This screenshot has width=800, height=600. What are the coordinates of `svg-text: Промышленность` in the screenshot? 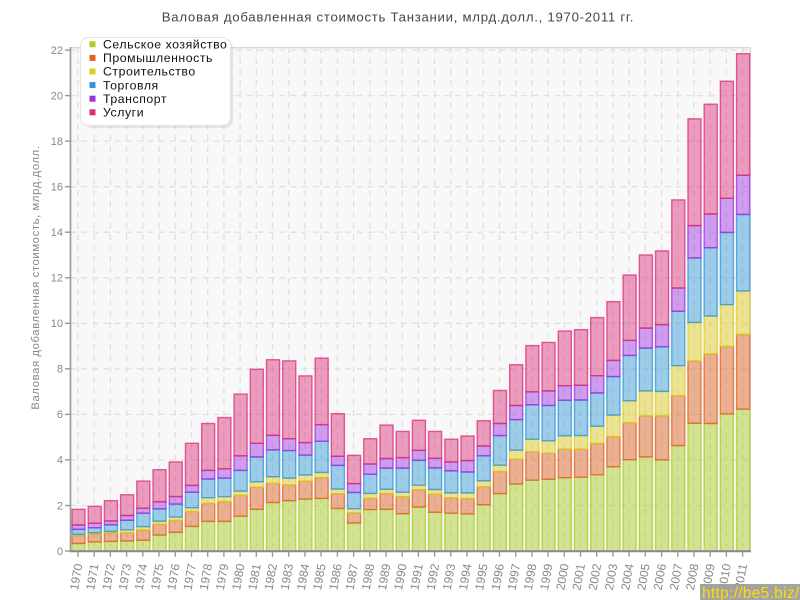 It's located at (158, 58).